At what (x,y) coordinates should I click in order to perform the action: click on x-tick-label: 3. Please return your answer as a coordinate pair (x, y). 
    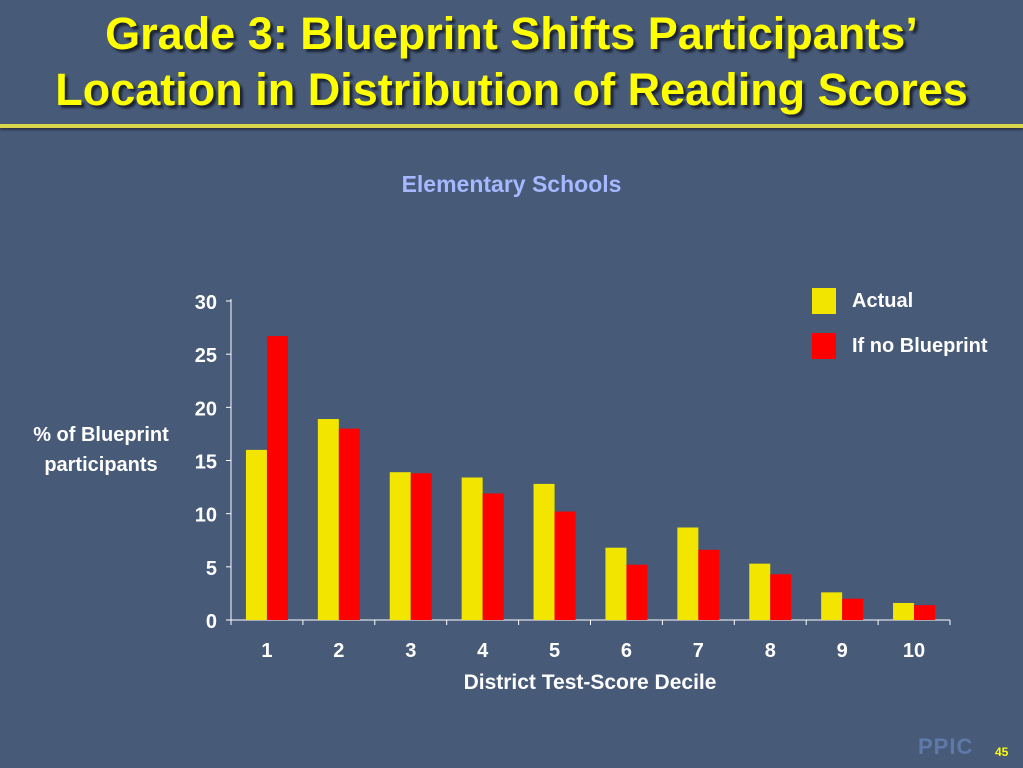
    Looking at the image, I should click on (410, 651).